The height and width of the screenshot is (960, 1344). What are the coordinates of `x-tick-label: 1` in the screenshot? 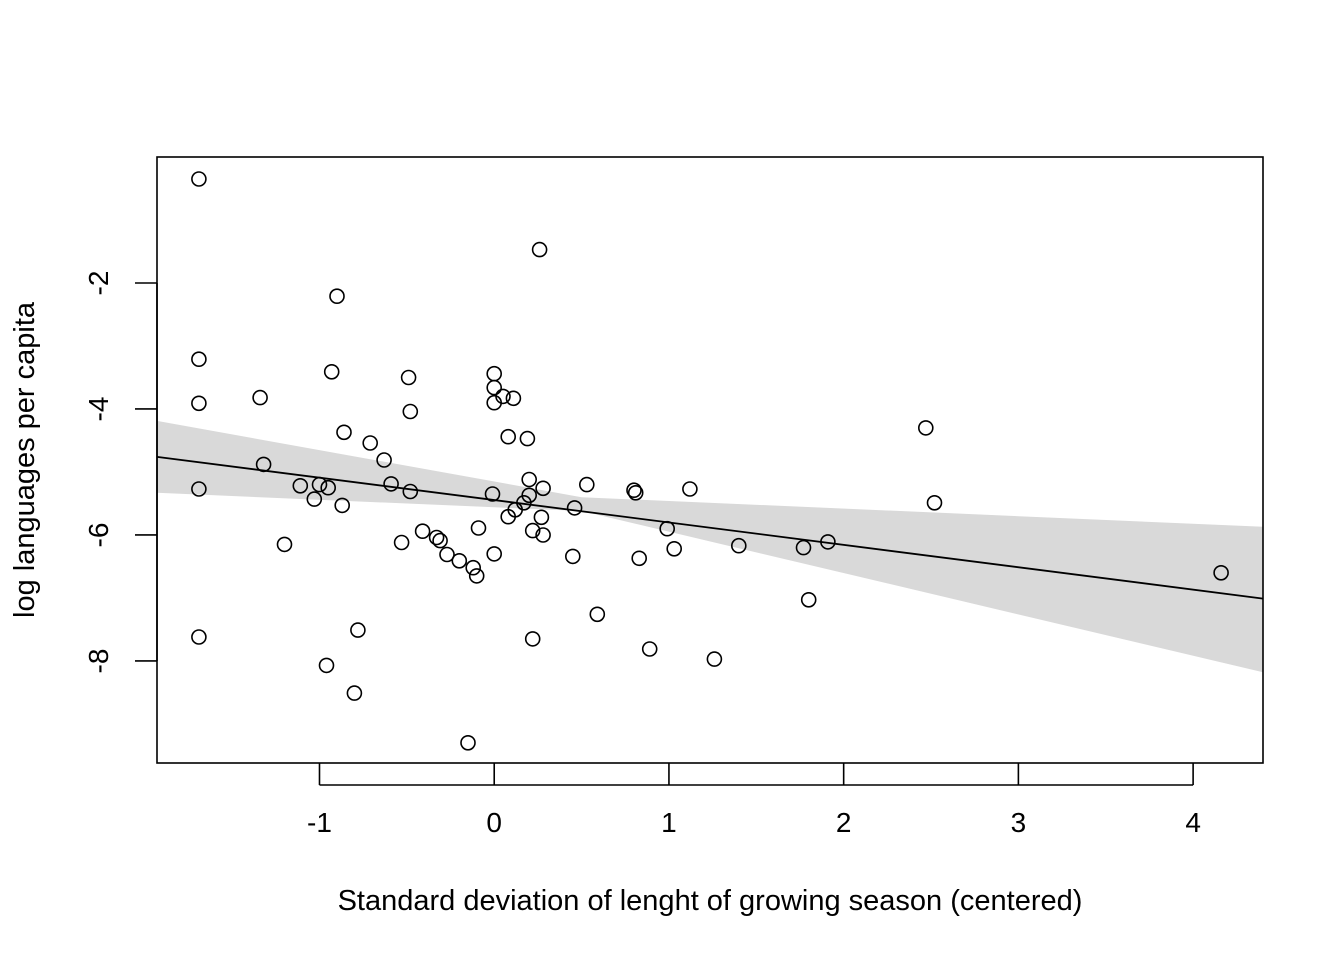 It's located at (669, 822).